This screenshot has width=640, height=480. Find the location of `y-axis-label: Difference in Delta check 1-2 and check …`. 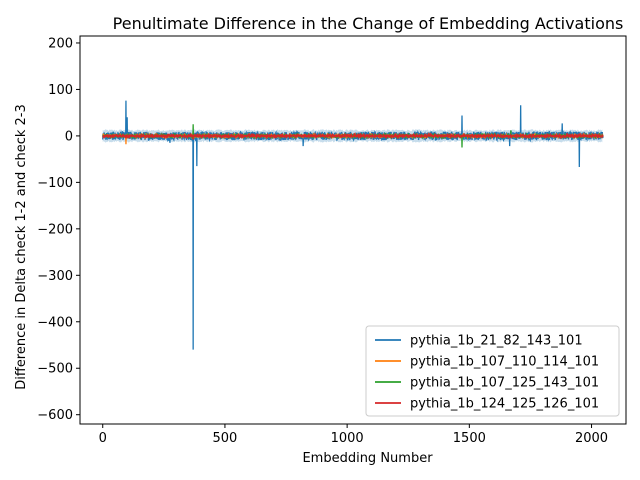

y-axis-label: Difference in Delta check 1-2 and check … is located at coordinates (21, 247).